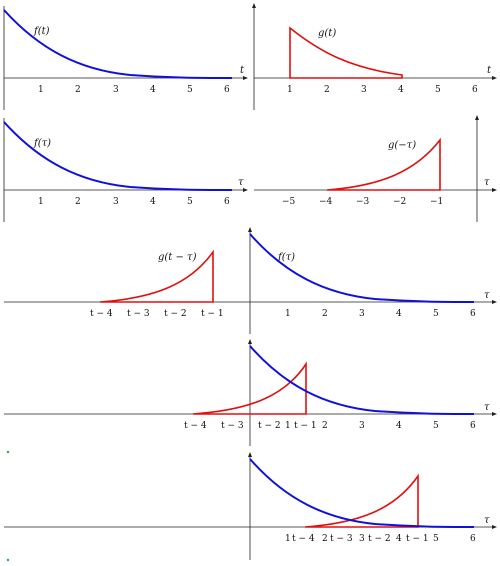 This screenshot has width=500, height=566. I want to click on p5-axis-variable: τ, so click(487, 295).